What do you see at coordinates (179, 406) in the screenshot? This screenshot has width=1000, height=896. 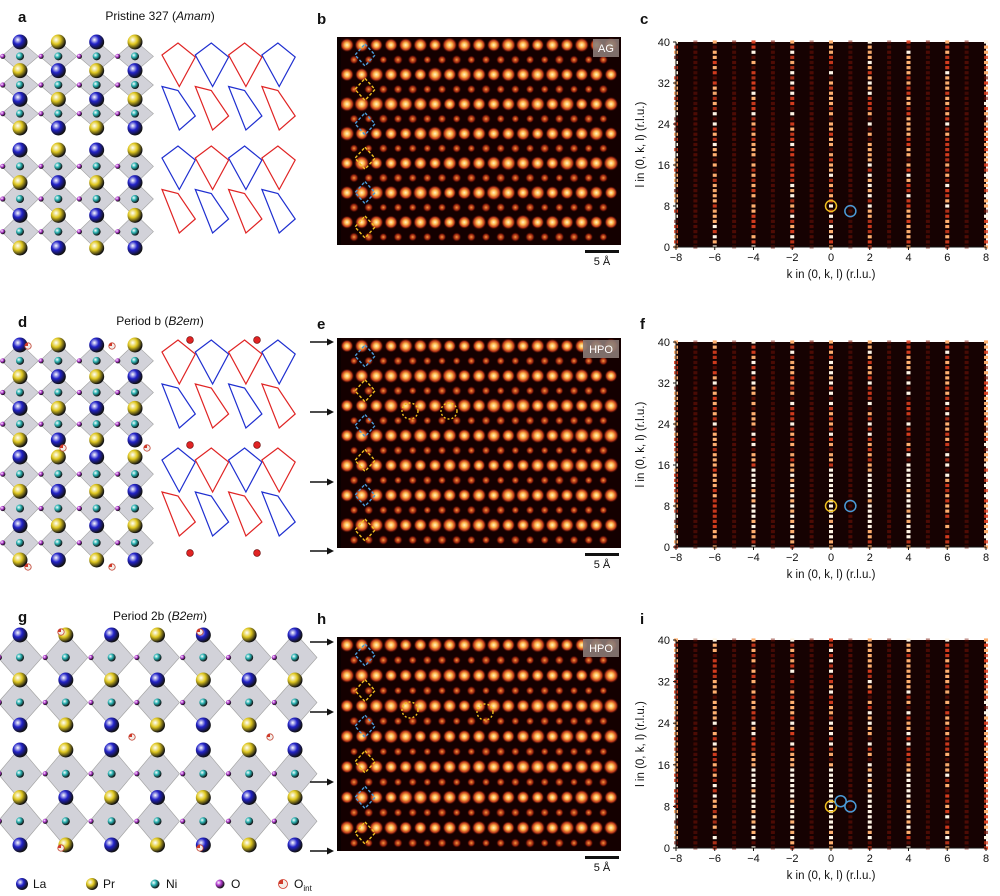 I see `octahedron-outline` at bounding box center [179, 406].